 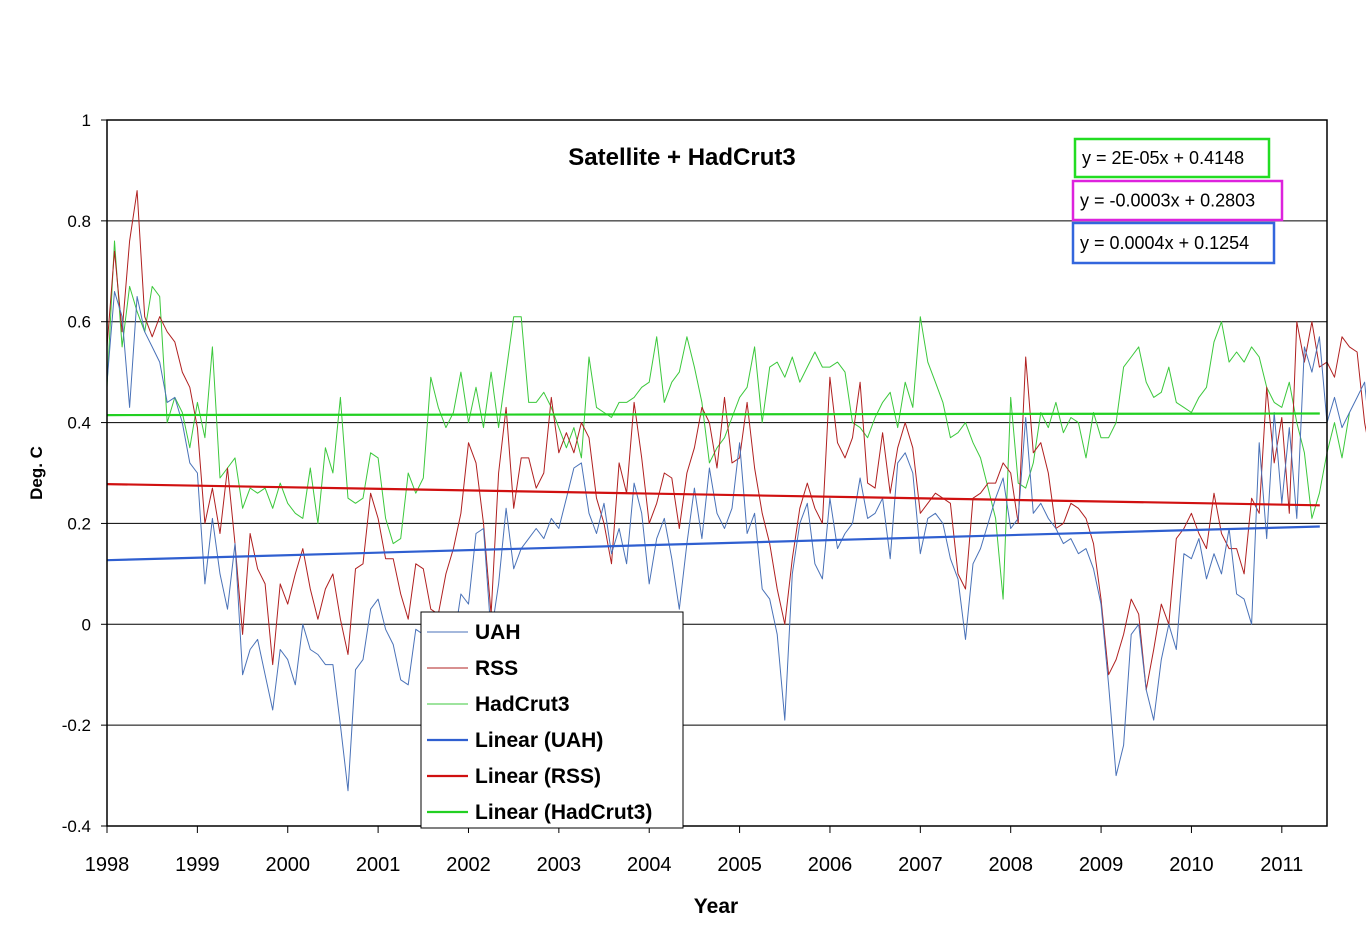 What do you see at coordinates (76, 826) in the screenshot?
I see `y-tick-label: -0.4` at bounding box center [76, 826].